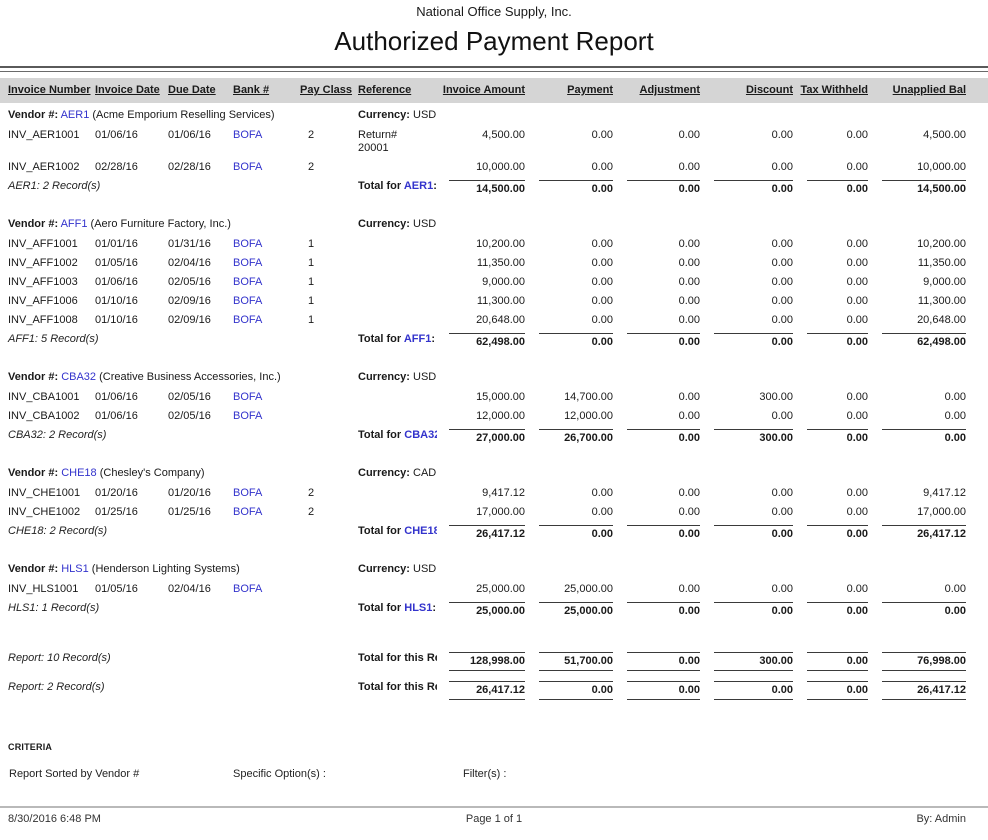 The width and height of the screenshot is (988, 840). Describe the element at coordinates (588, 589) in the screenshot. I see `cell-payment: 25,000.00` at that location.